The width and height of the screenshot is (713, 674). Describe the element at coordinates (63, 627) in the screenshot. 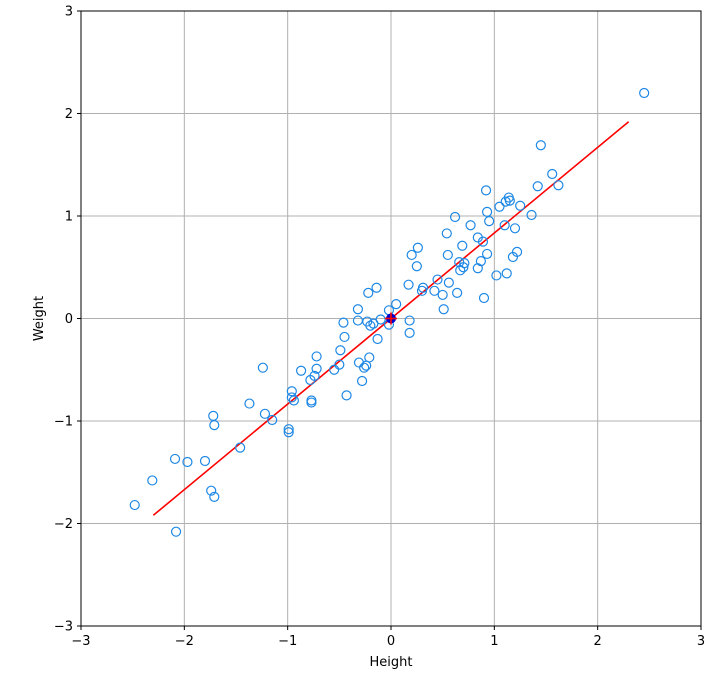

I see `y-tick-label: −3` at that location.